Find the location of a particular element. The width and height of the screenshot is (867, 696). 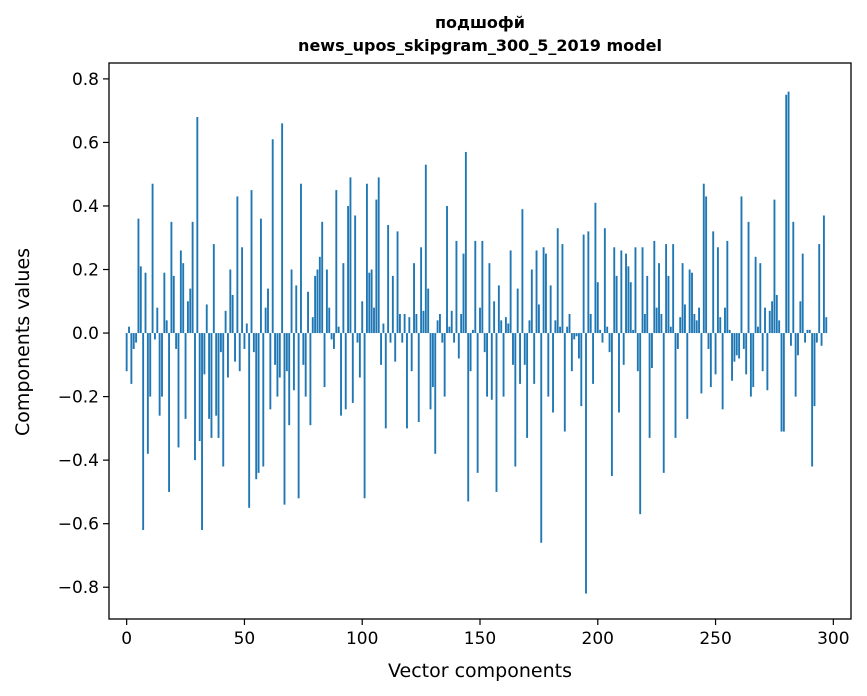

x-tick-label: 250 is located at coordinates (715, 639).